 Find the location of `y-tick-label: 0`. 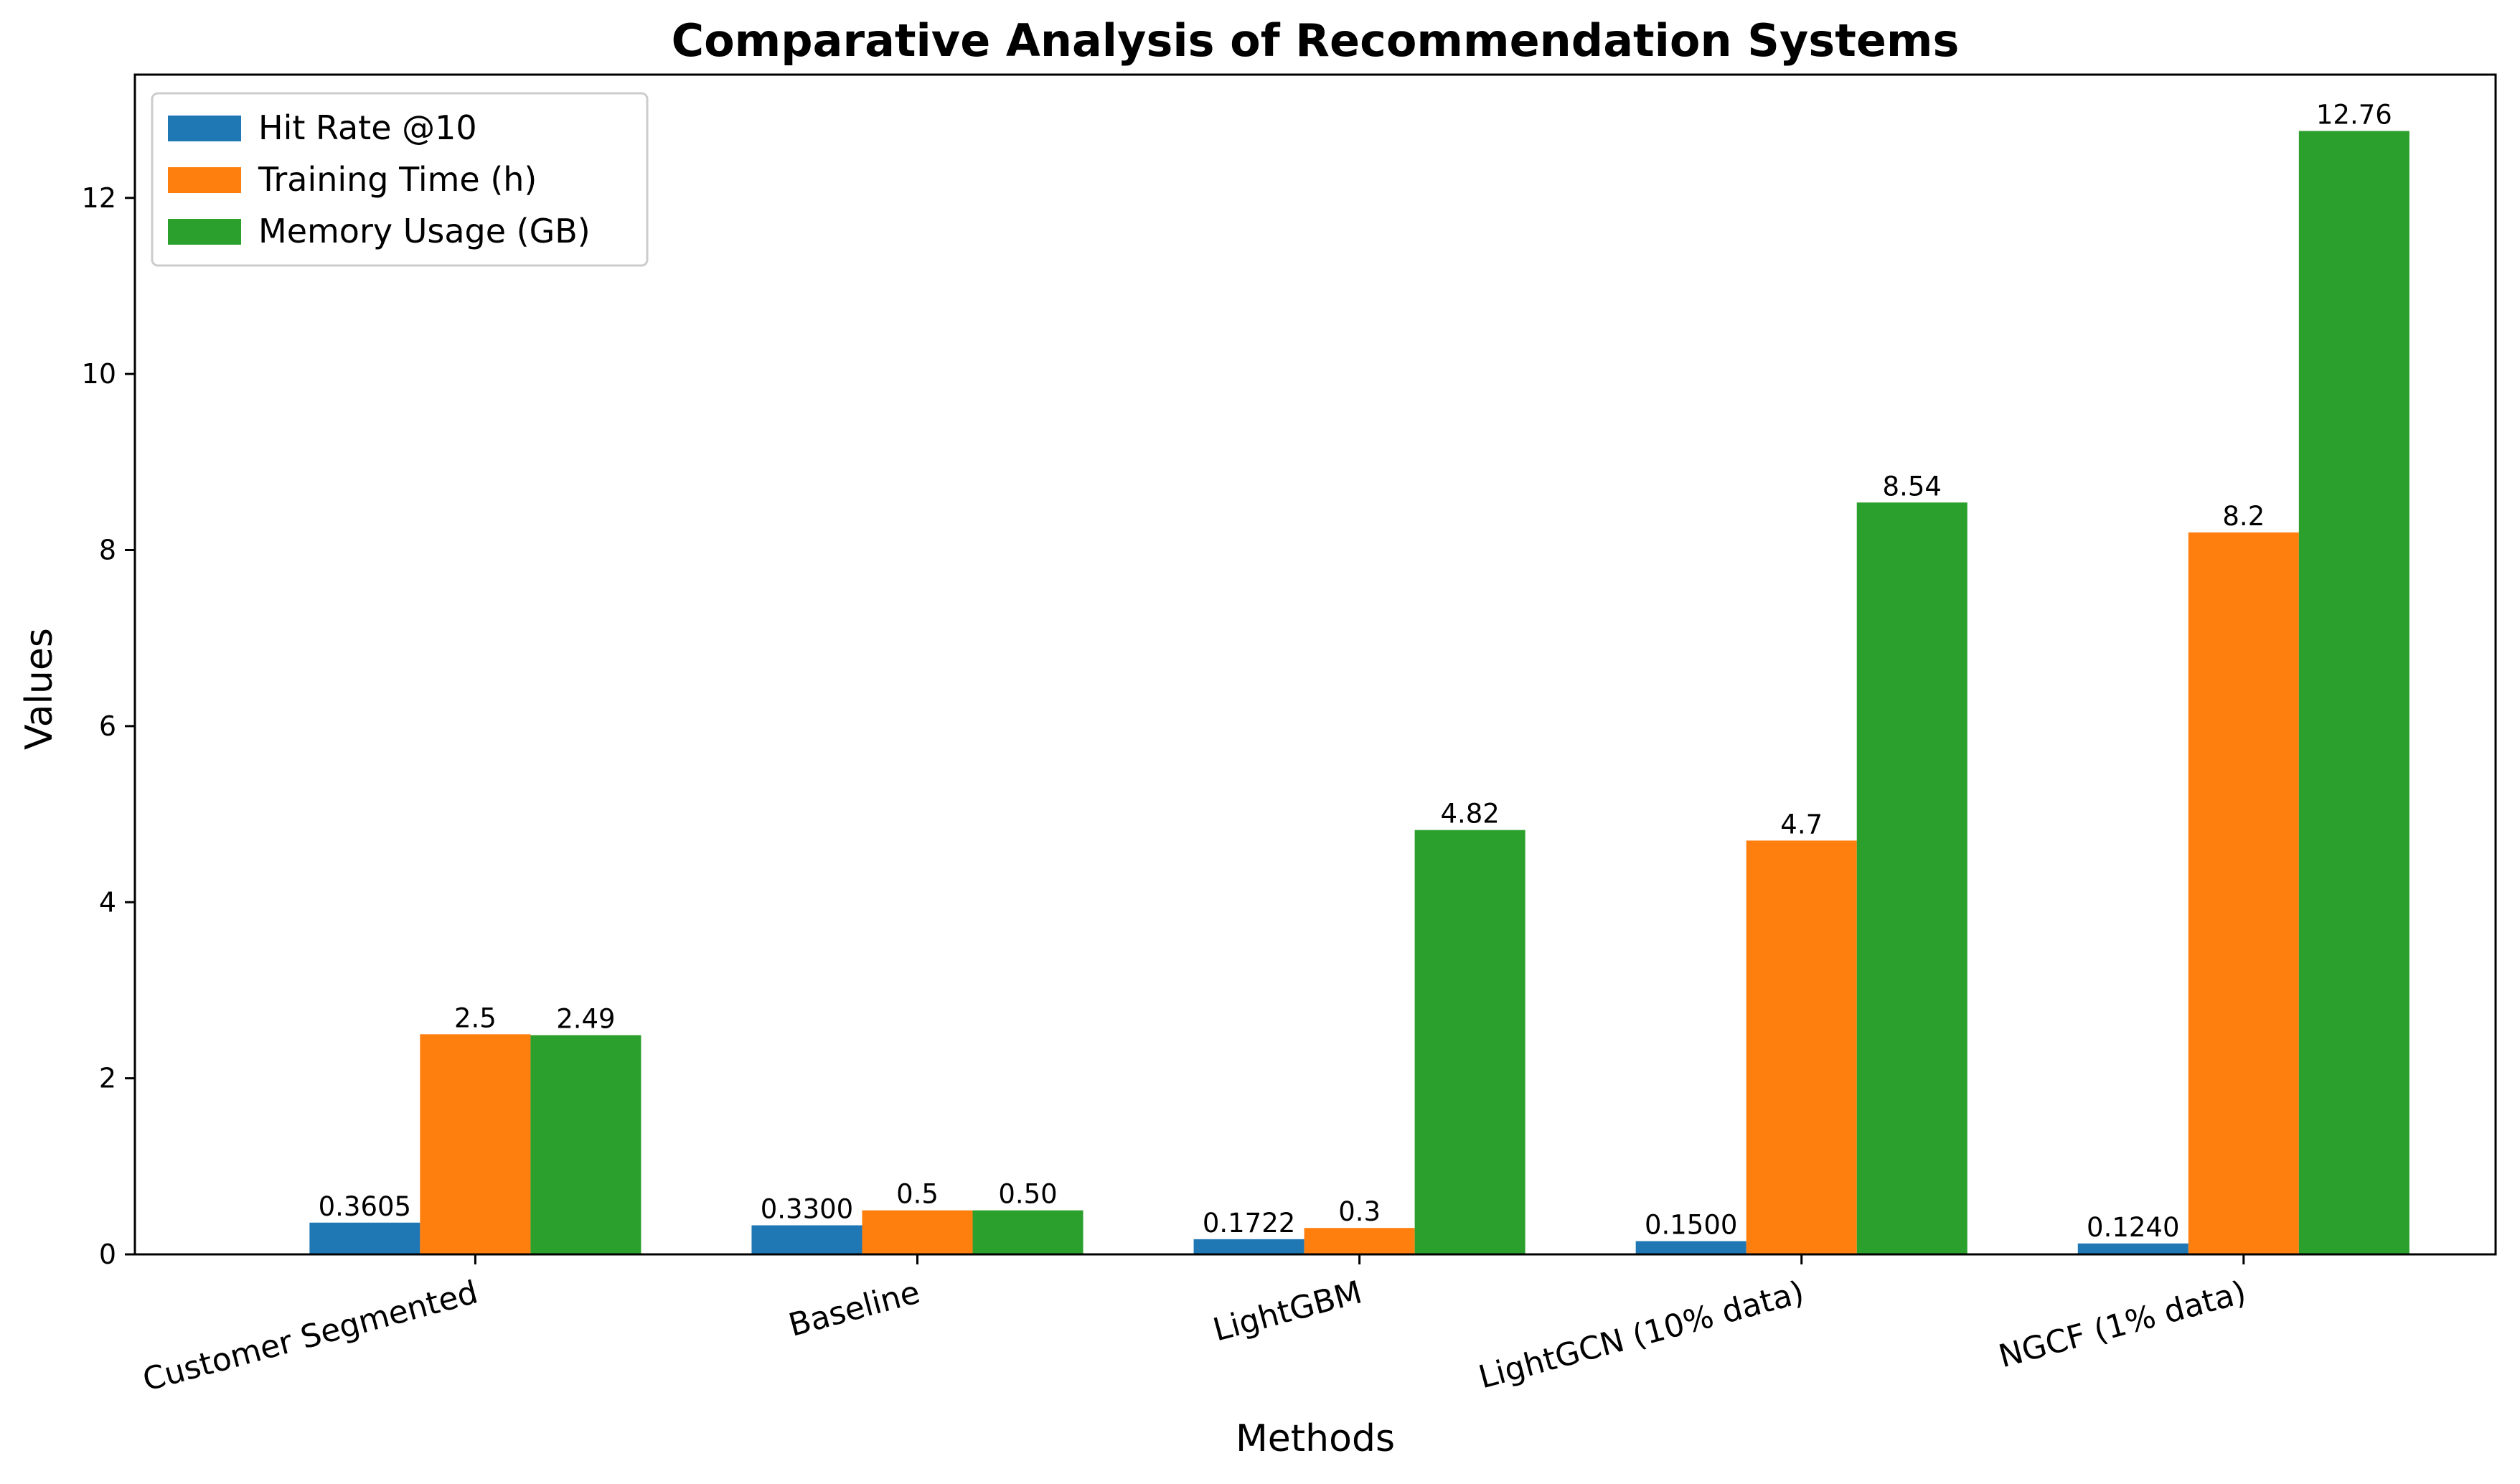

y-tick-label: 0 is located at coordinates (107, 1254).